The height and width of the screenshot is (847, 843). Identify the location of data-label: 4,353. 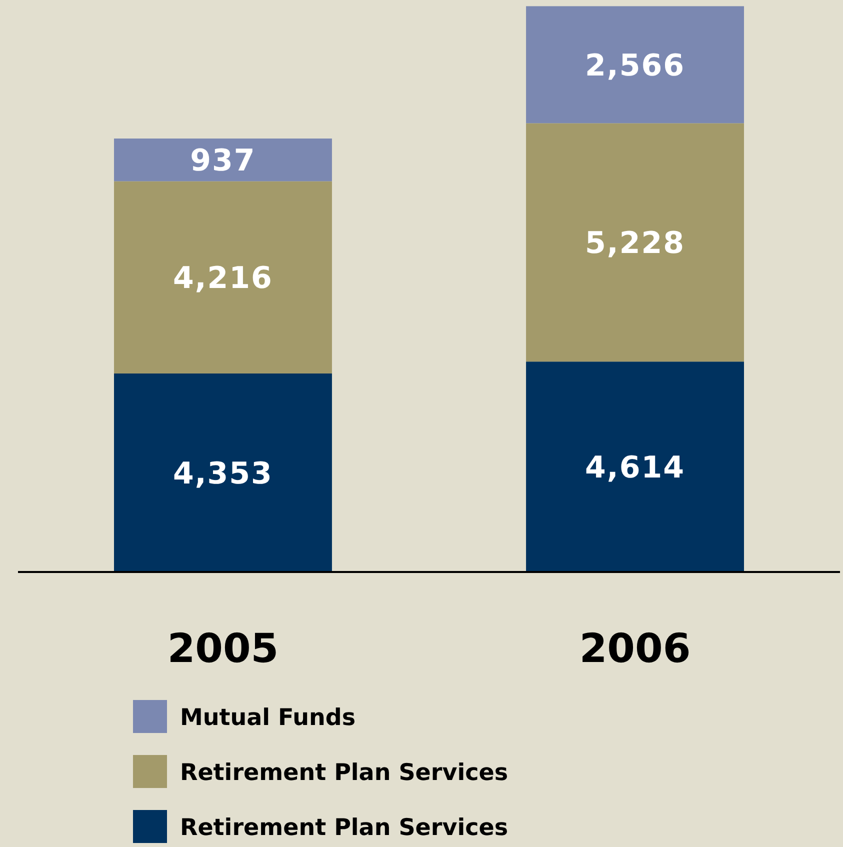
(223, 474).